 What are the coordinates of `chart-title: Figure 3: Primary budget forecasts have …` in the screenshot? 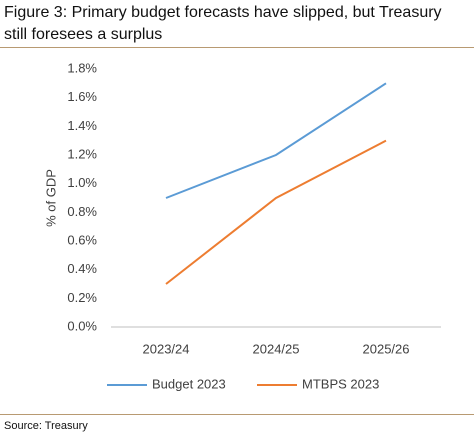 It's located at (223, 23).